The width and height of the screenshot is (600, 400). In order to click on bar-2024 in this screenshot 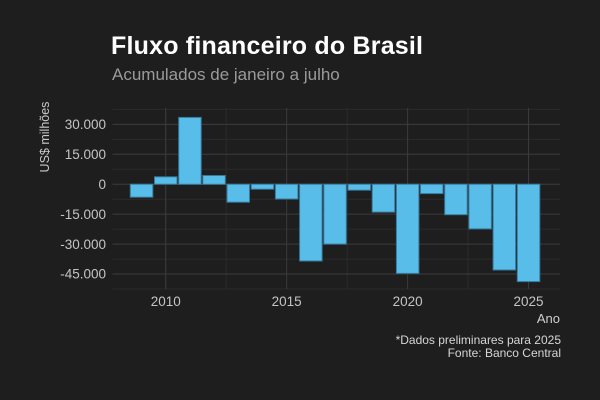, I will do `click(504, 227)`.